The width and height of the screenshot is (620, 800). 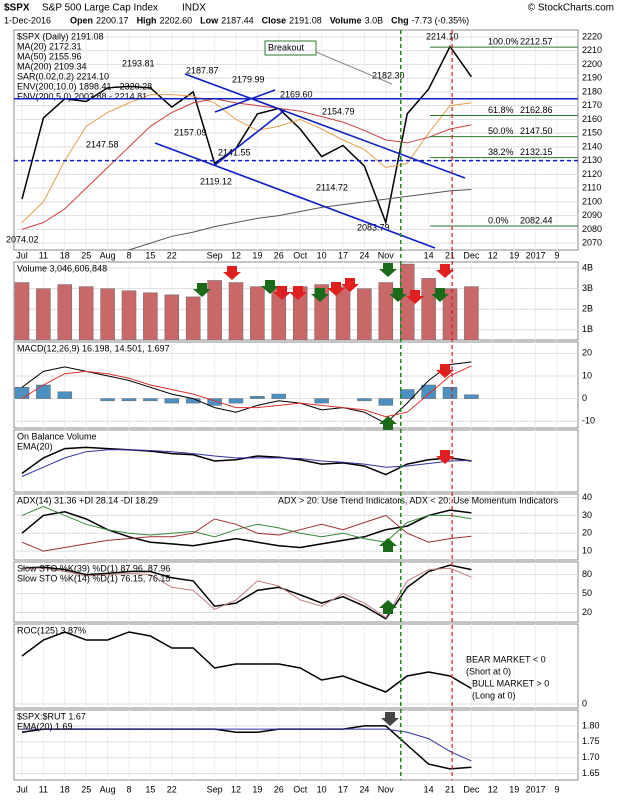 What do you see at coordinates (592, 160) in the screenshot?
I see `y-tick-label: 2130` at bounding box center [592, 160].